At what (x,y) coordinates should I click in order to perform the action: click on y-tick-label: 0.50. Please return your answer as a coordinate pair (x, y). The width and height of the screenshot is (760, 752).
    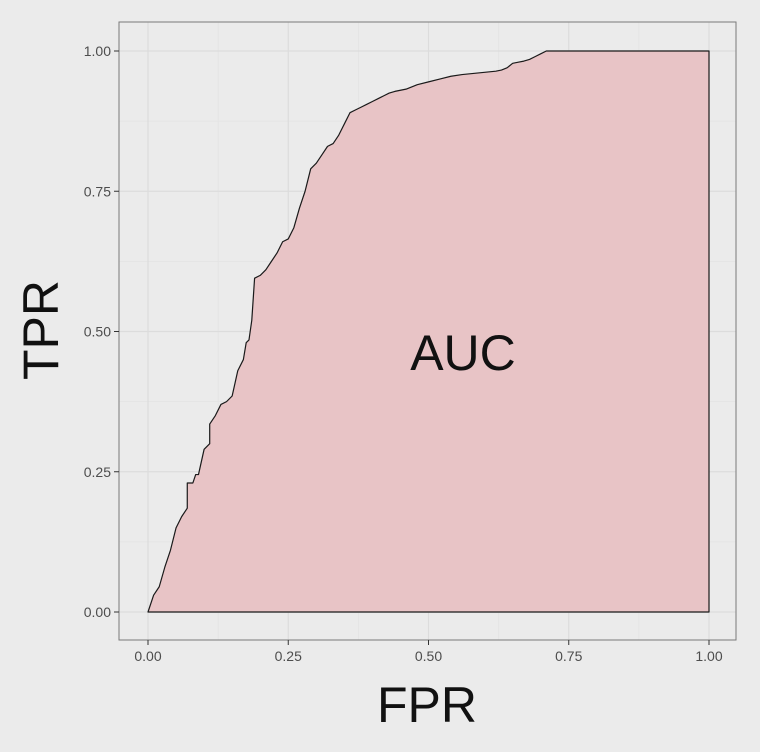
    Looking at the image, I should click on (97, 332).